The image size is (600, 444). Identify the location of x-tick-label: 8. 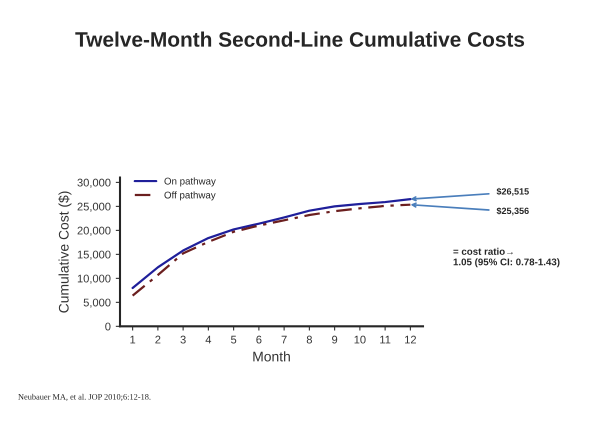
(309, 340).